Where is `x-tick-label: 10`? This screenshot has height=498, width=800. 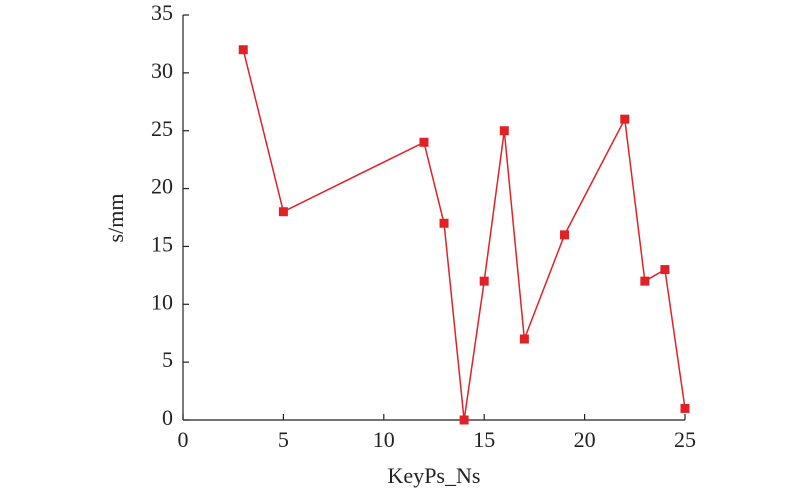 x-tick-label: 10 is located at coordinates (384, 439).